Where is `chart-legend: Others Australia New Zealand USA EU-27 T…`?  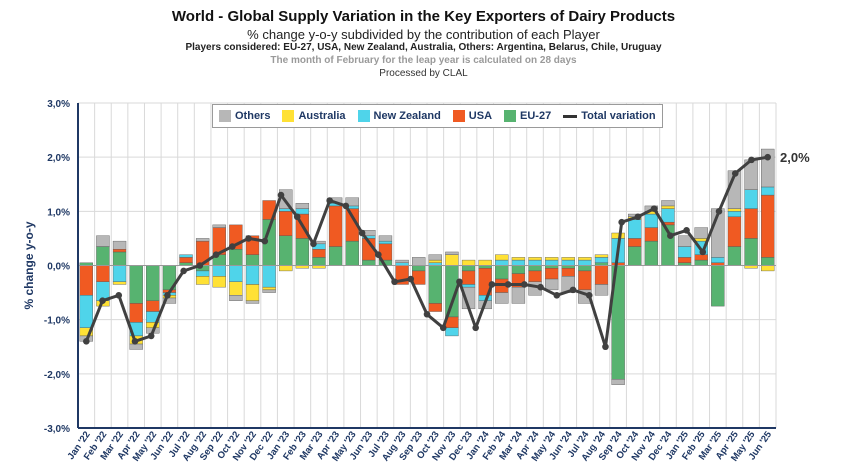 chart-legend: Others Australia New Zealand USA EU-27 T… is located at coordinates (437, 116).